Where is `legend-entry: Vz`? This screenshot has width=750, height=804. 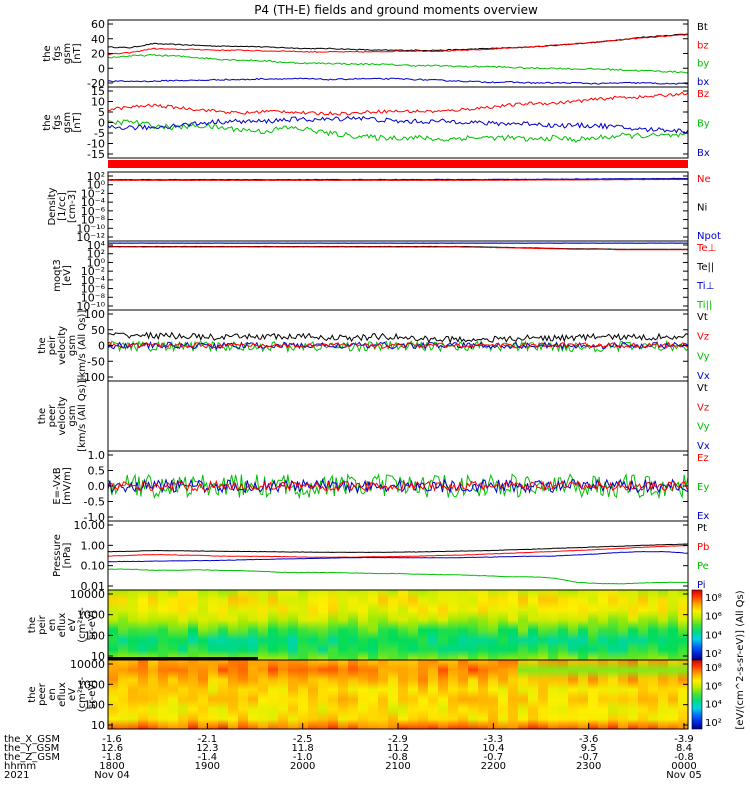
legend-entry: Vz is located at coordinates (703, 407).